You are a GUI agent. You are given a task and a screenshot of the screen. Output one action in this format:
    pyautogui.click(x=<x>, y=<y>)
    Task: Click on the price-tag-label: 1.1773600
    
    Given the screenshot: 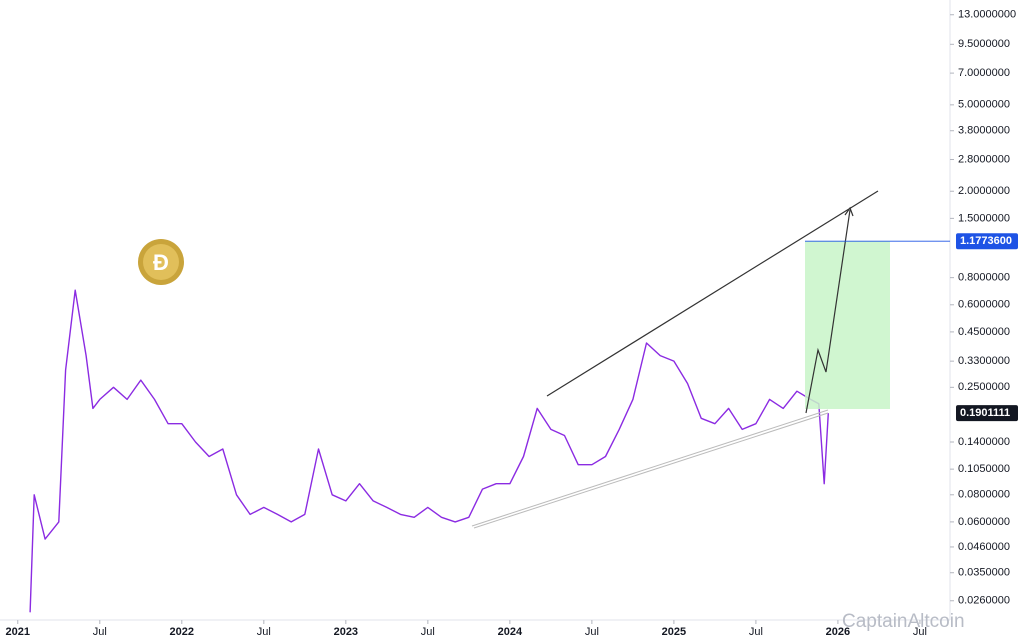 What is the action you would take?
    pyautogui.click(x=986, y=241)
    